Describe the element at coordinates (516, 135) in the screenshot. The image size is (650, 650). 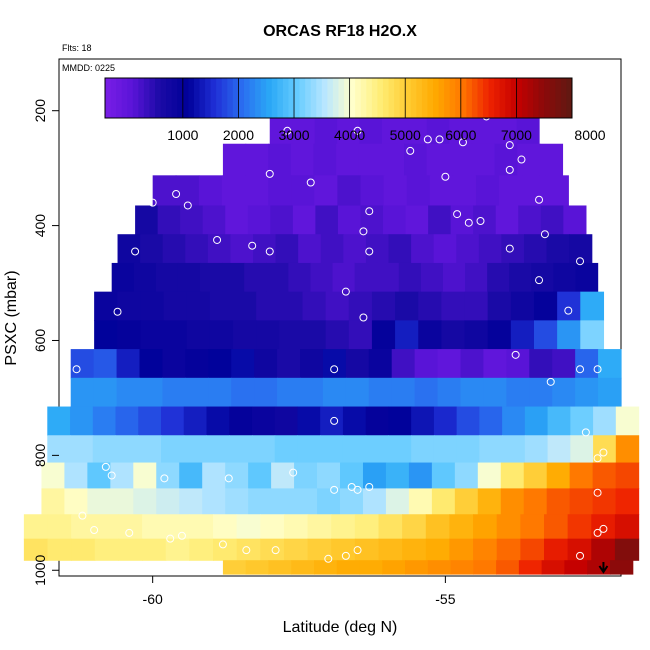
I see `colorbar-tick-label: 7000` at that location.